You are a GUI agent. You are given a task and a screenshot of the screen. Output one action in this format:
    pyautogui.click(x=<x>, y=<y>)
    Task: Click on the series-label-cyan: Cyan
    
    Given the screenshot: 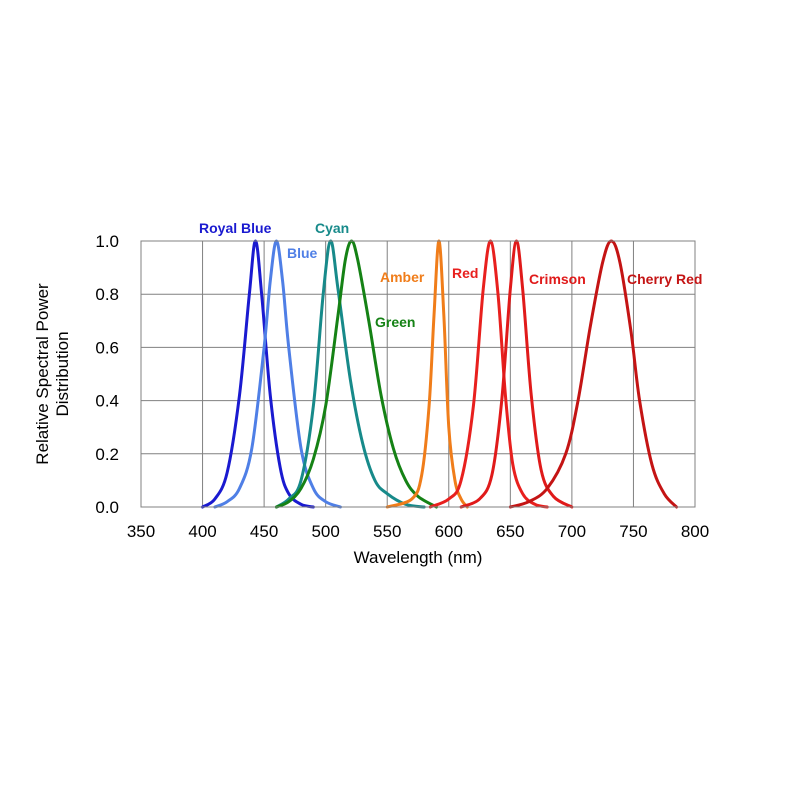 What is the action you would take?
    pyautogui.click(x=332, y=228)
    